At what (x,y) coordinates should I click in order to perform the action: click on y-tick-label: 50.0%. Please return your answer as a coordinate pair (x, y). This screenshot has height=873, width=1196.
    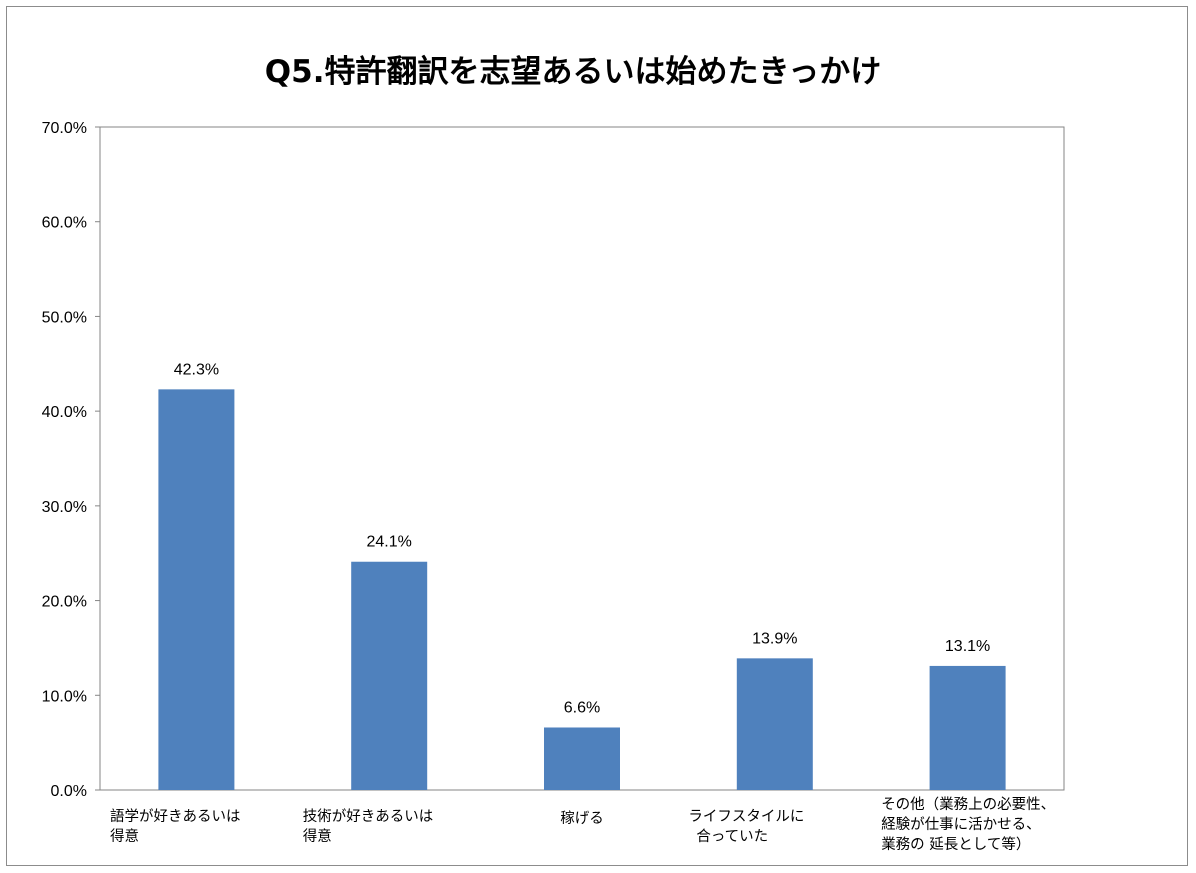
    Looking at the image, I should click on (64, 317).